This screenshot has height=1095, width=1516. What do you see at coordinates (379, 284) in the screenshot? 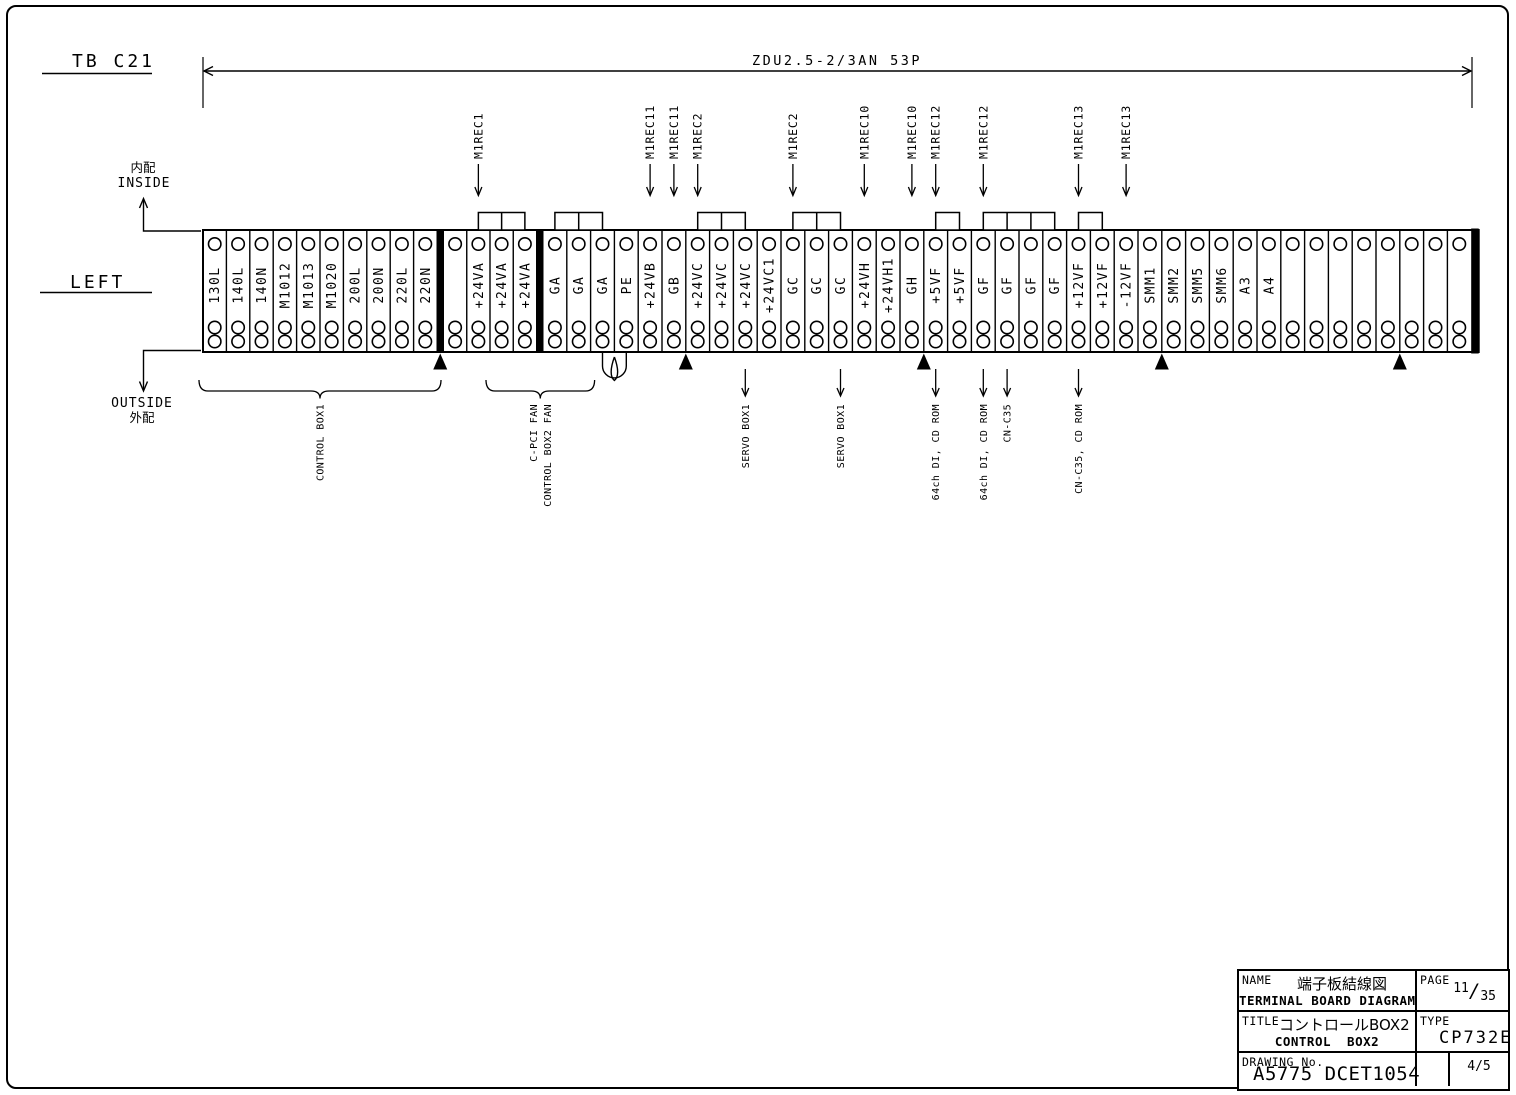
I see `terminal-label: 200N` at bounding box center [379, 284].